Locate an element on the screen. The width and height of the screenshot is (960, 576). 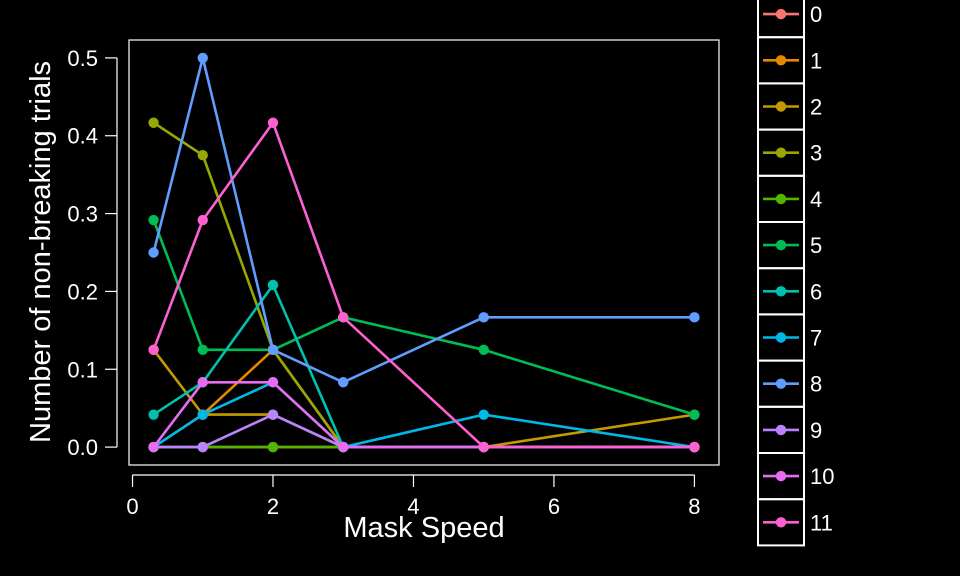
x-axis: 0 2 4 6 8 is located at coordinates (413, 496).